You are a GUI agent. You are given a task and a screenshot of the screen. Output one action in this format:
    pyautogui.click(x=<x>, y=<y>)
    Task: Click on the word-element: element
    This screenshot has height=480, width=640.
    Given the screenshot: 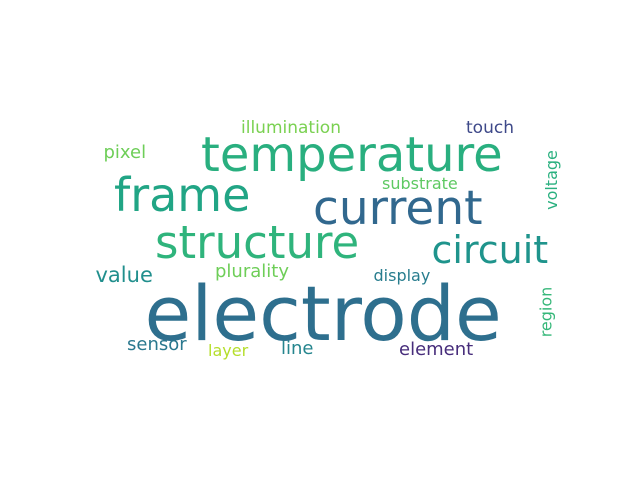 What is the action you would take?
    pyautogui.click(x=436, y=350)
    